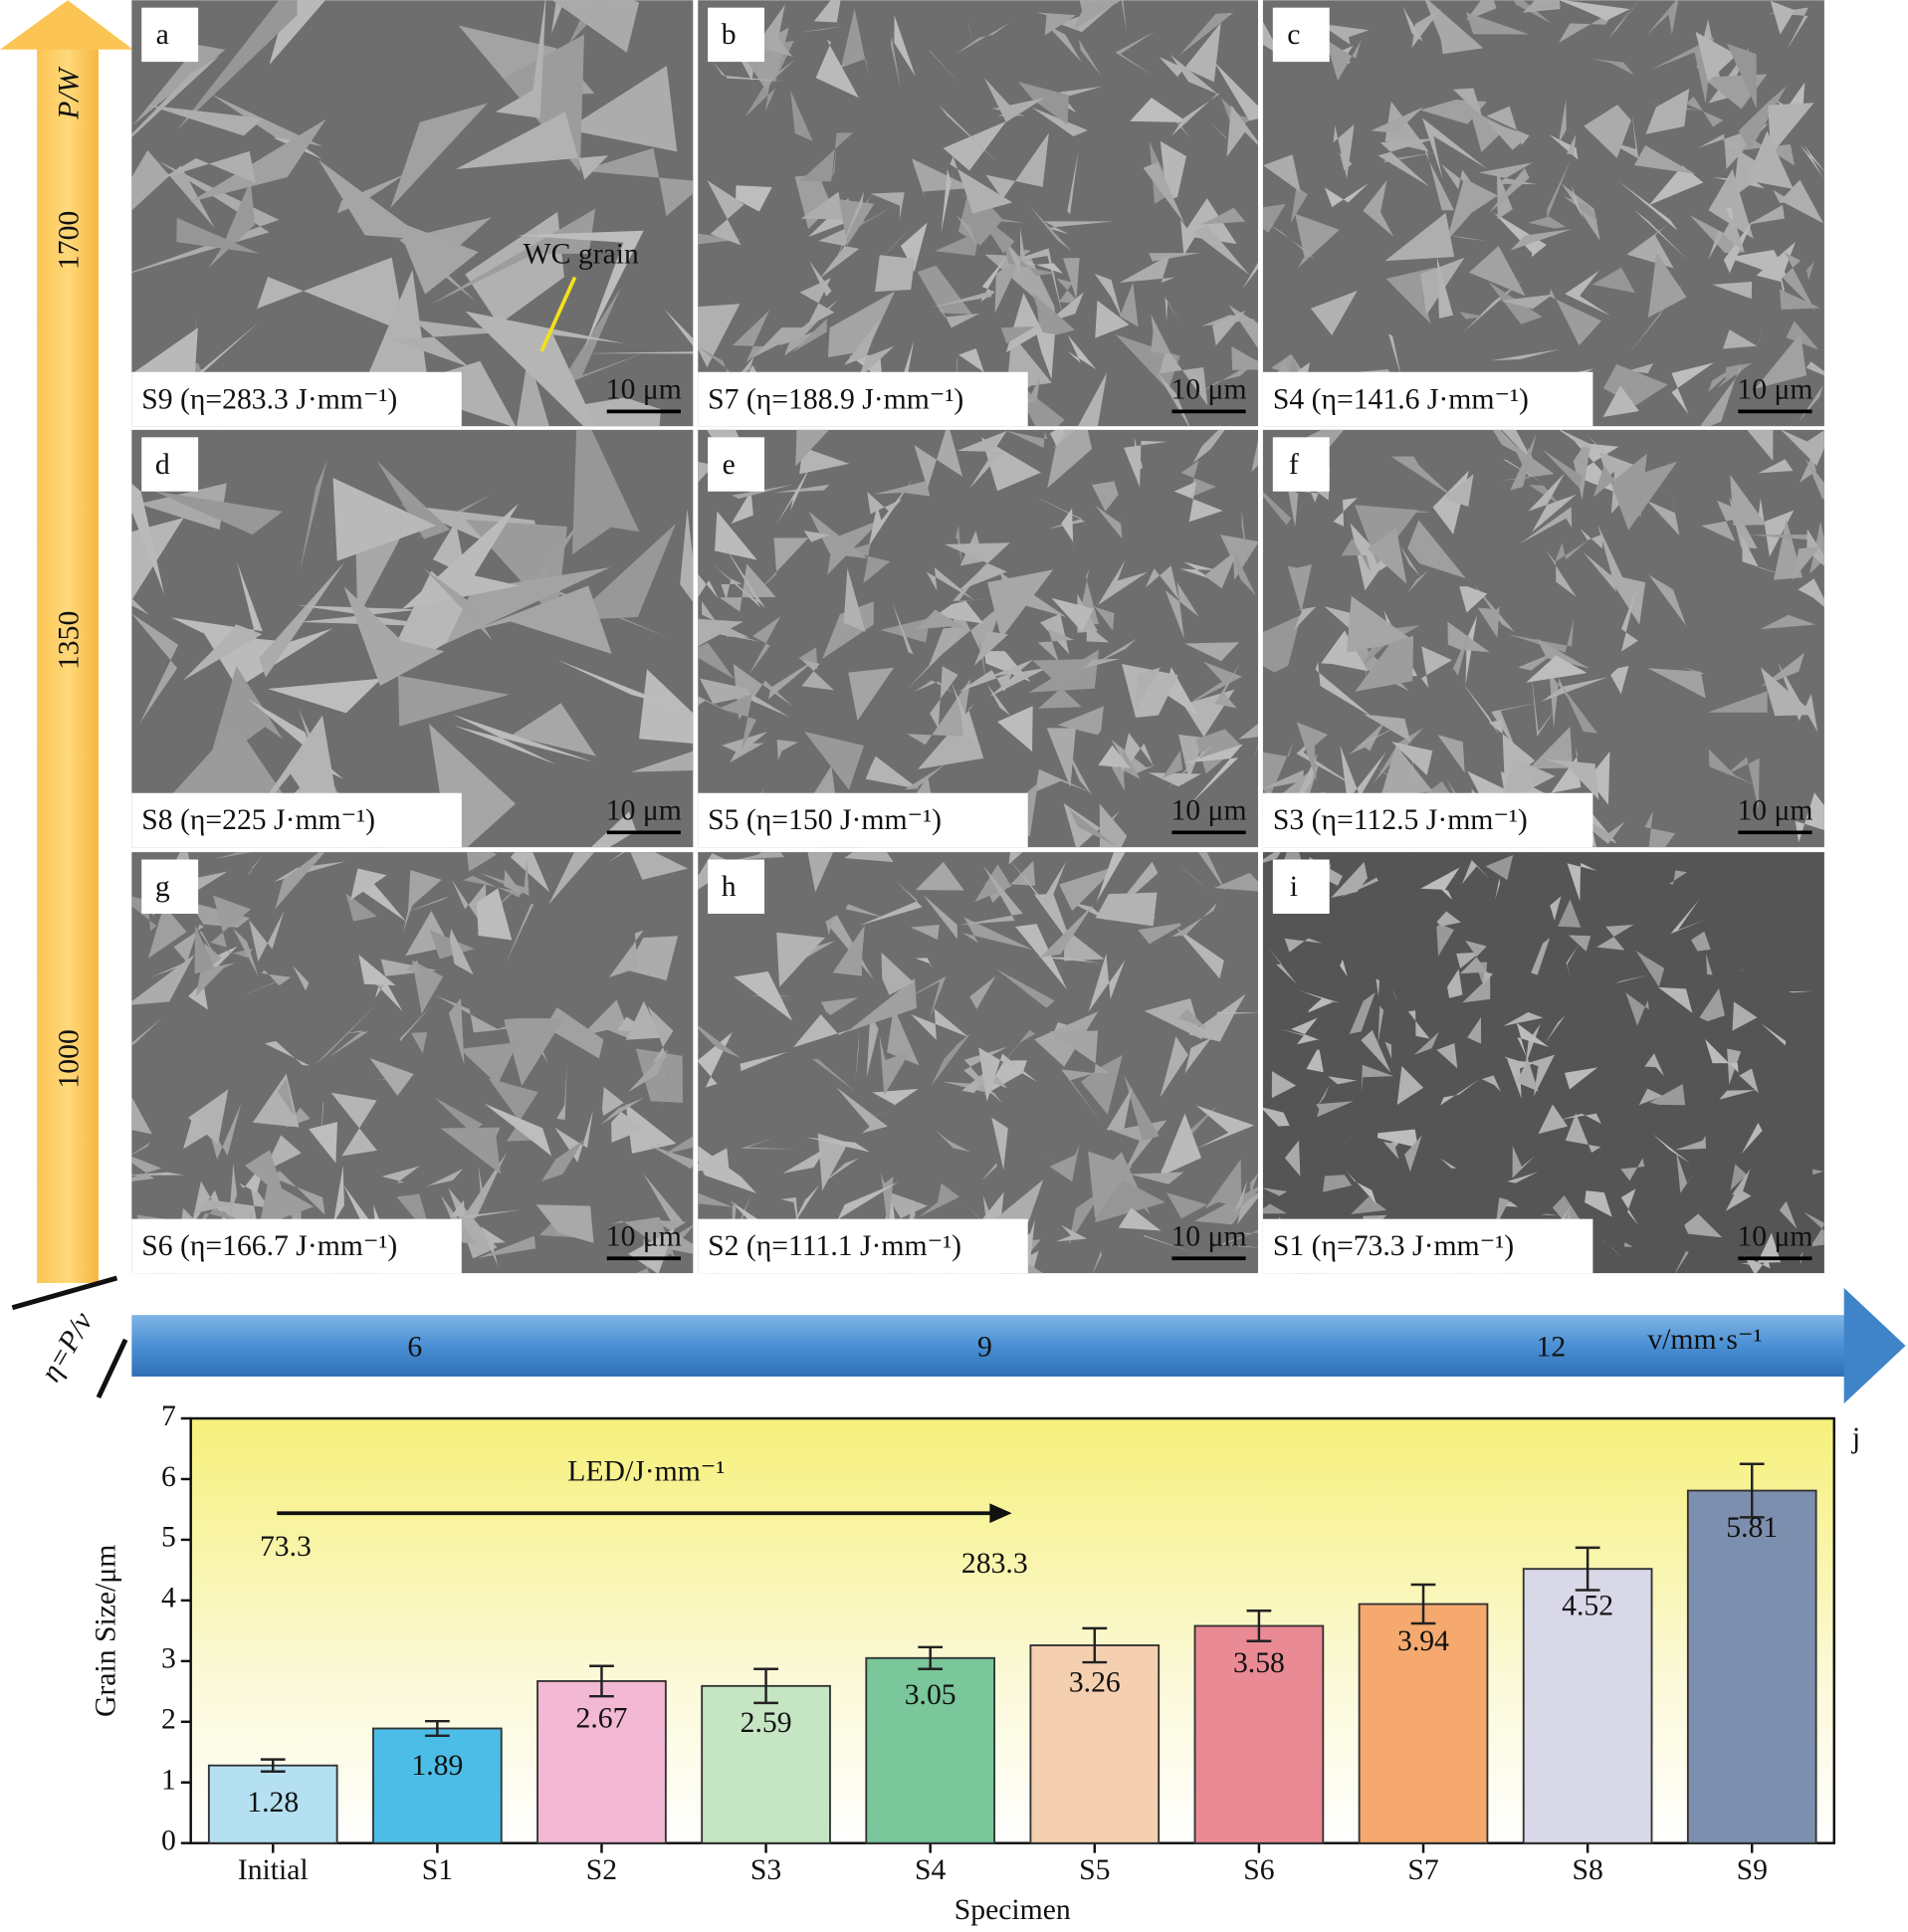 The width and height of the screenshot is (1908, 1932). What do you see at coordinates (168, 1598) in the screenshot?
I see `y-tick-label: 4` at bounding box center [168, 1598].